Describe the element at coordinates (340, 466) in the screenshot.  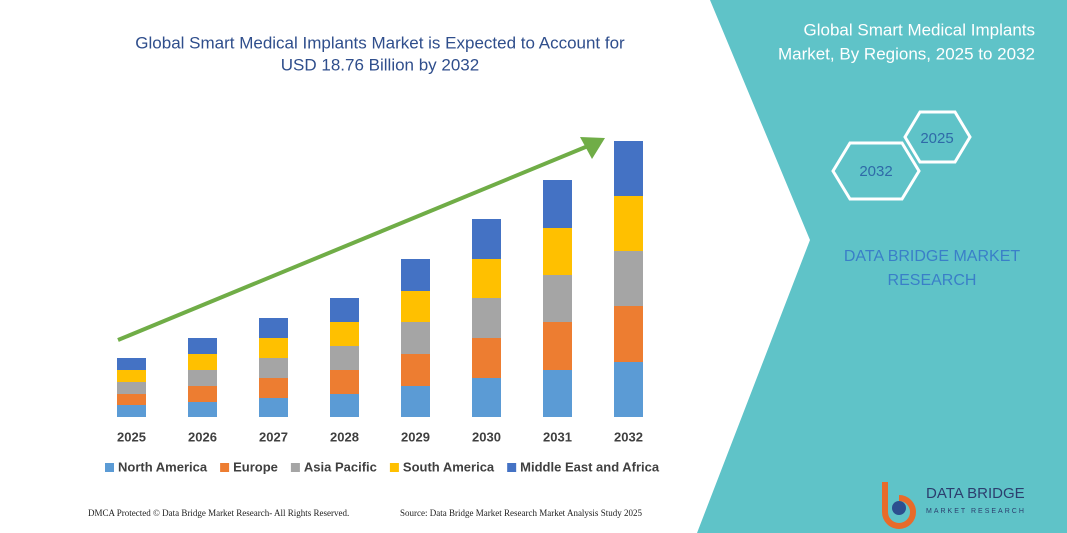
I see `legend-label: Asia Pacific` at that location.